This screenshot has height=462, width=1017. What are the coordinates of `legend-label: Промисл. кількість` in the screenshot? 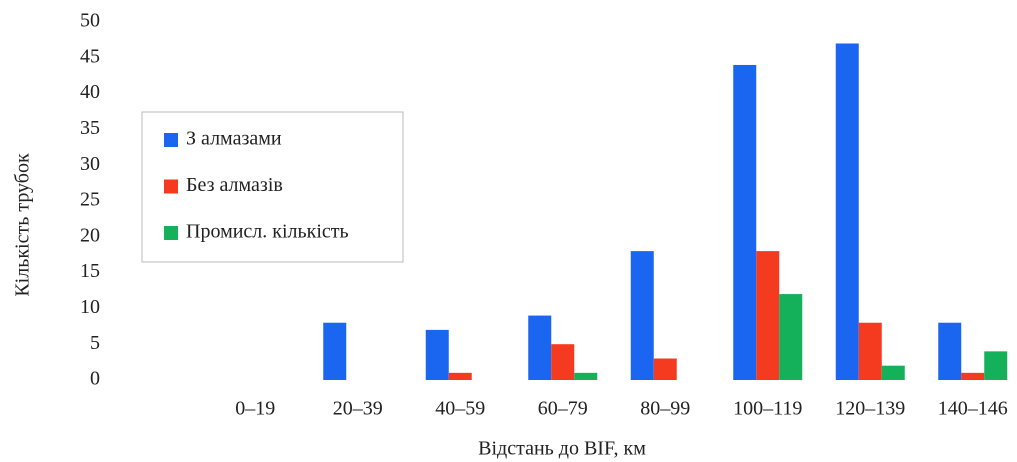 It's located at (267, 232).